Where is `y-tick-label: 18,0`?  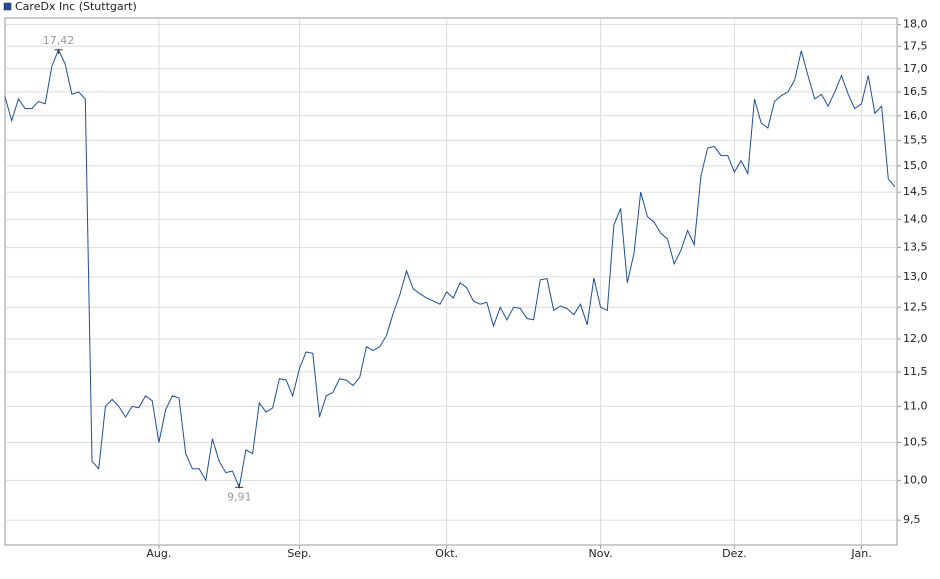 y-tick-label: 18,0 is located at coordinates (915, 23).